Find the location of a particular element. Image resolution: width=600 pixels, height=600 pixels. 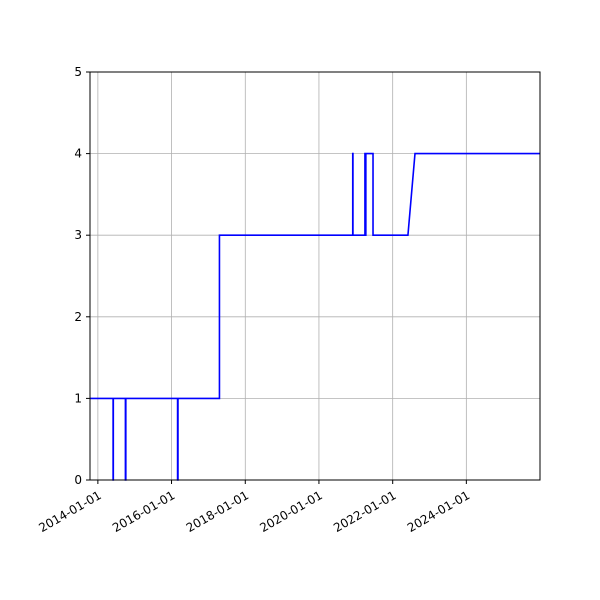

y-tick-label: 1 is located at coordinates (78, 398).